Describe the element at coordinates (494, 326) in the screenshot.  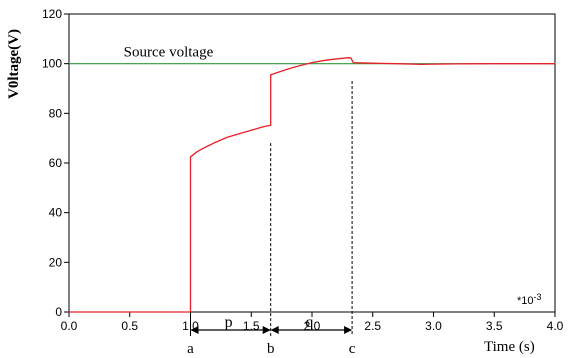
I see `x-tick-label: 3.5` at that location.